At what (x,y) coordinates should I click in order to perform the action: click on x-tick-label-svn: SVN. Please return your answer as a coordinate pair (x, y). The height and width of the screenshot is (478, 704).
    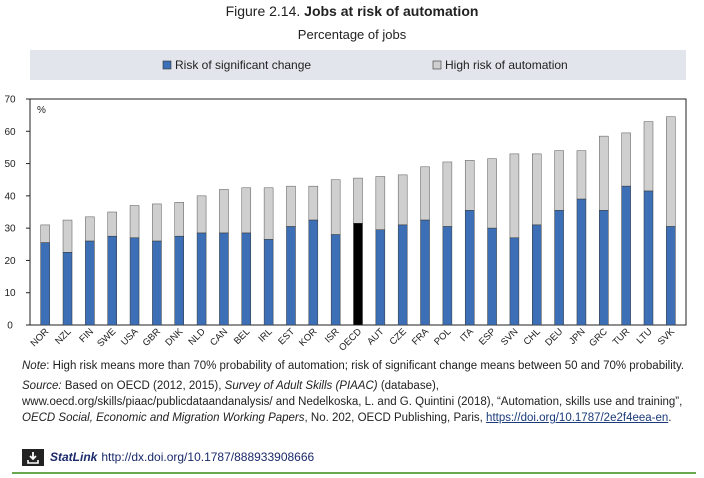
    Looking at the image, I should click on (510, 337).